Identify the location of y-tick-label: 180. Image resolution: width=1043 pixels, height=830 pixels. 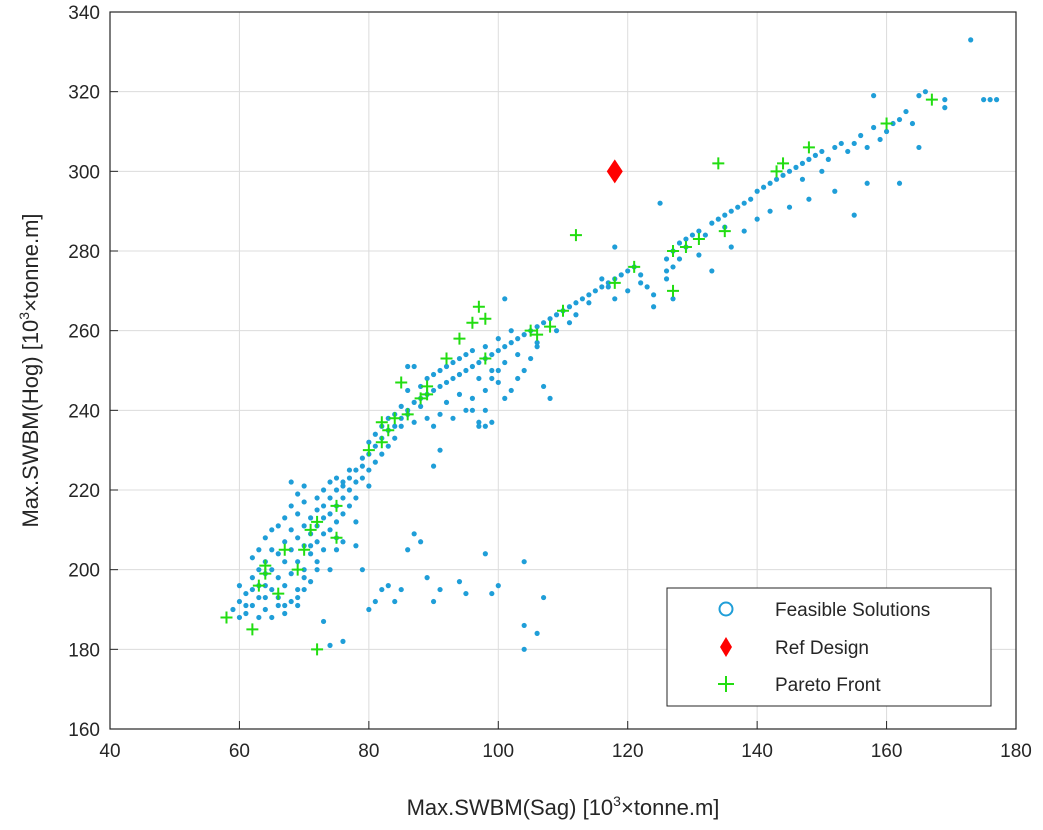
(84, 650).